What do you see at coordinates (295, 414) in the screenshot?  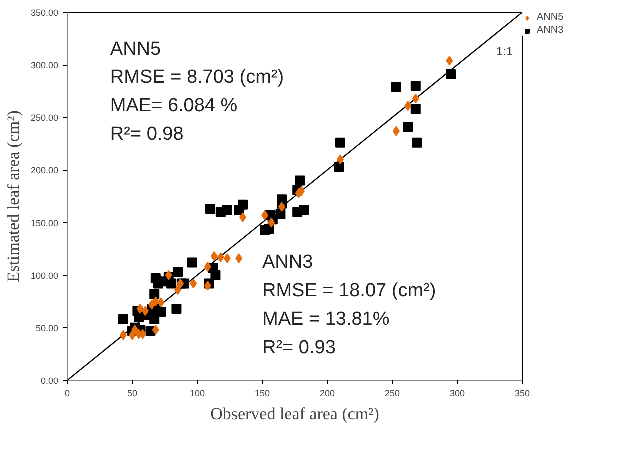 I see `x-axis-title: Observed leaf area (cm²)` at bounding box center [295, 414].